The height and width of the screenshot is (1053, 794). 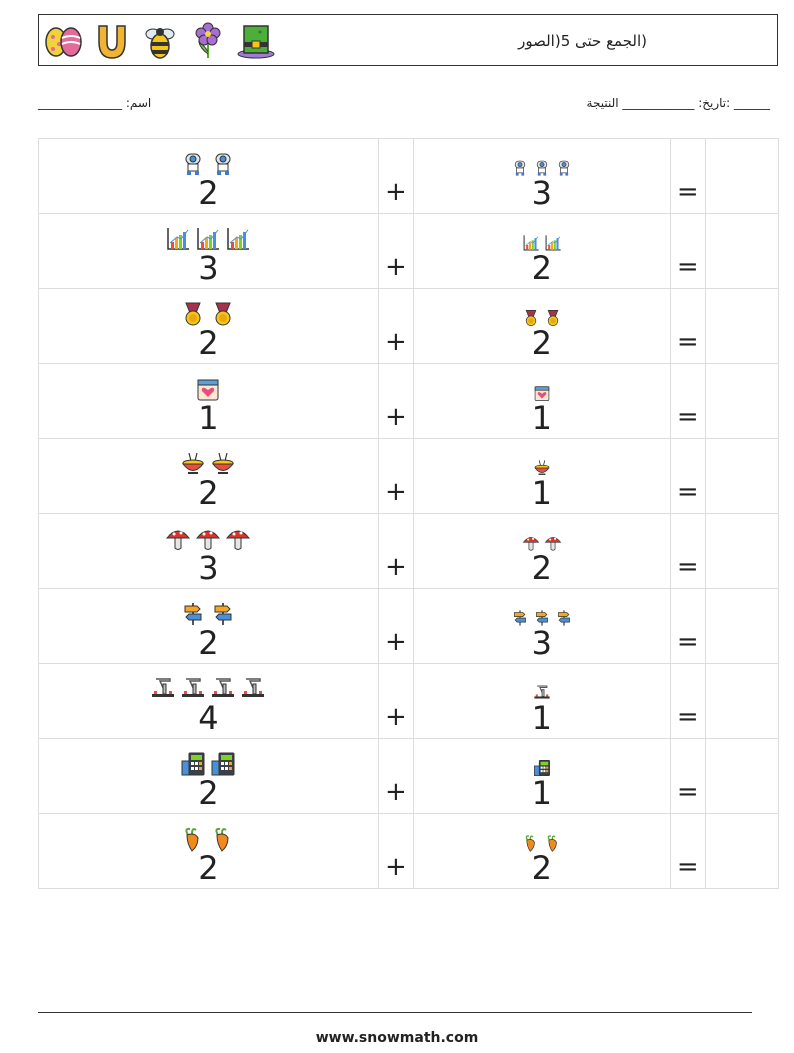 I want to click on easter-egg-icon, so click(x=63, y=42).